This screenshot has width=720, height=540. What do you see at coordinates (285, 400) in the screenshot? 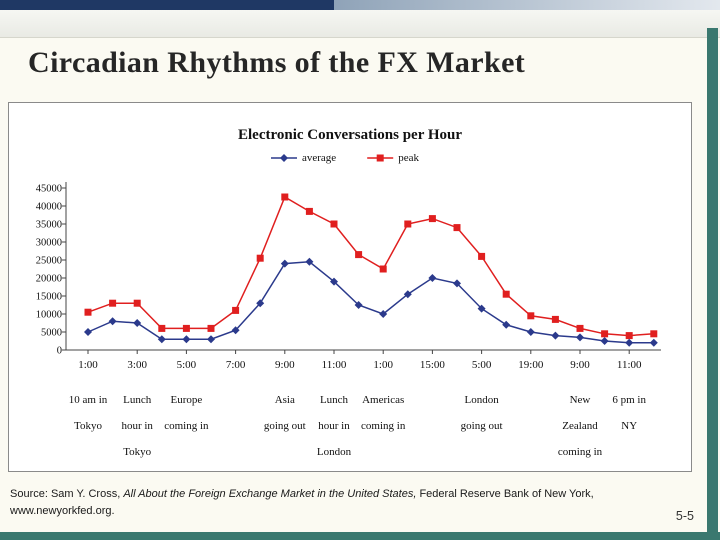
I see `svg-text: Asia` at bounding box center [285, 400].